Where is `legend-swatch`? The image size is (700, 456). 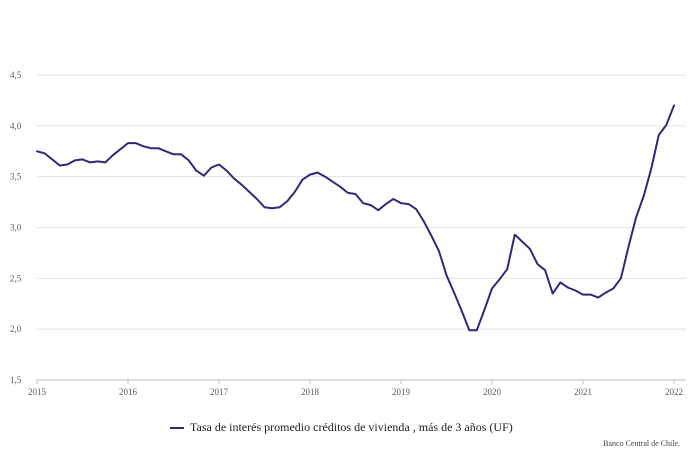 legend-swatch is located at coordinates (177, 427).